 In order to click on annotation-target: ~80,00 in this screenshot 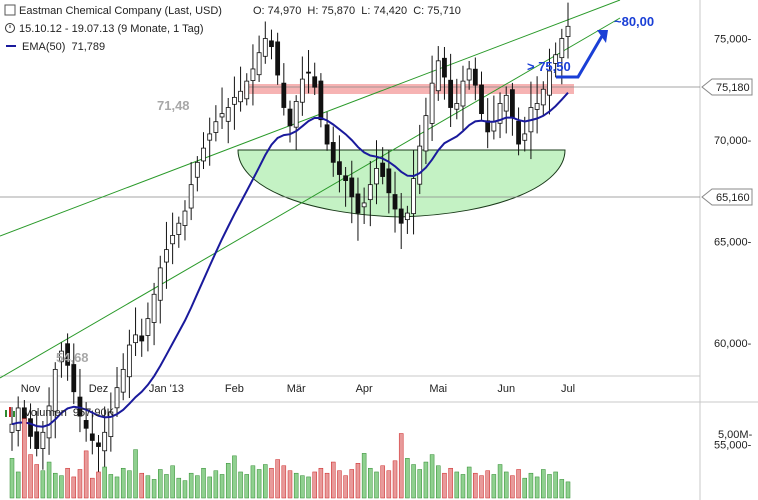, I will do `click(634, 21)`.